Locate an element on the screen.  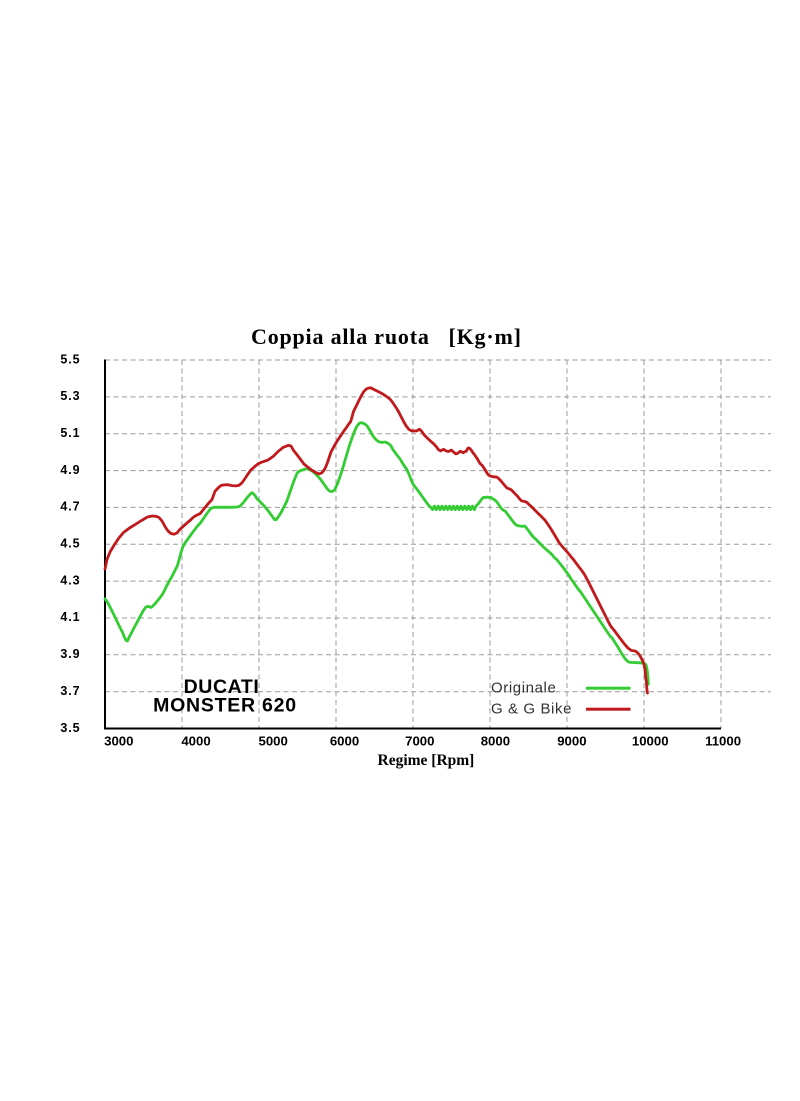
svg-text: 11000 is located at coordinates (723, 741).